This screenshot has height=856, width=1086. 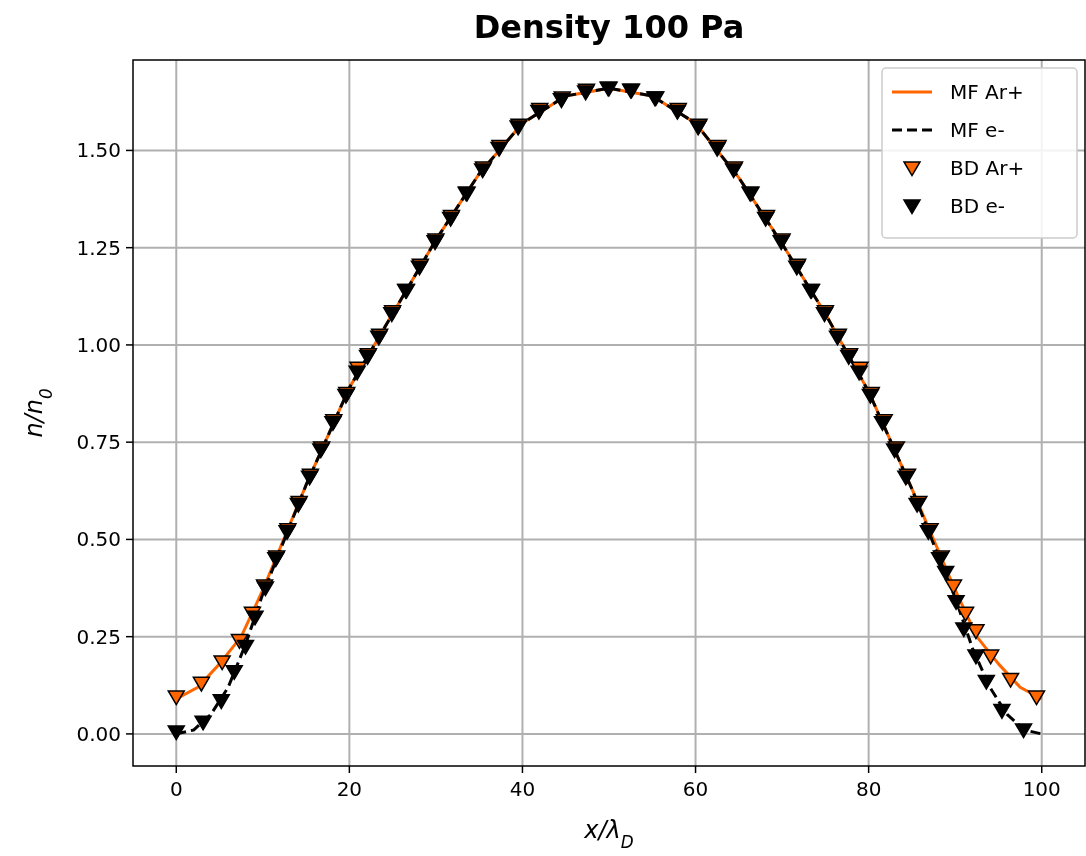 I want to click on y-tick-label: 0.25, so click(x=98, y=636).